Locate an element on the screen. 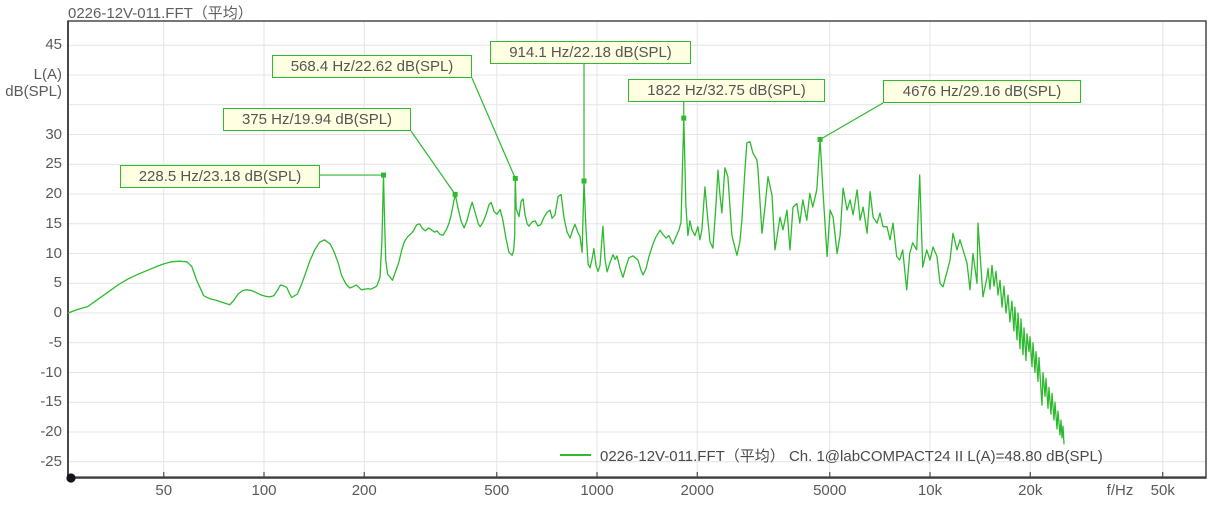 The image size is (1209, 513). y-tick-label: 10 is located at coordinates (53, 253).